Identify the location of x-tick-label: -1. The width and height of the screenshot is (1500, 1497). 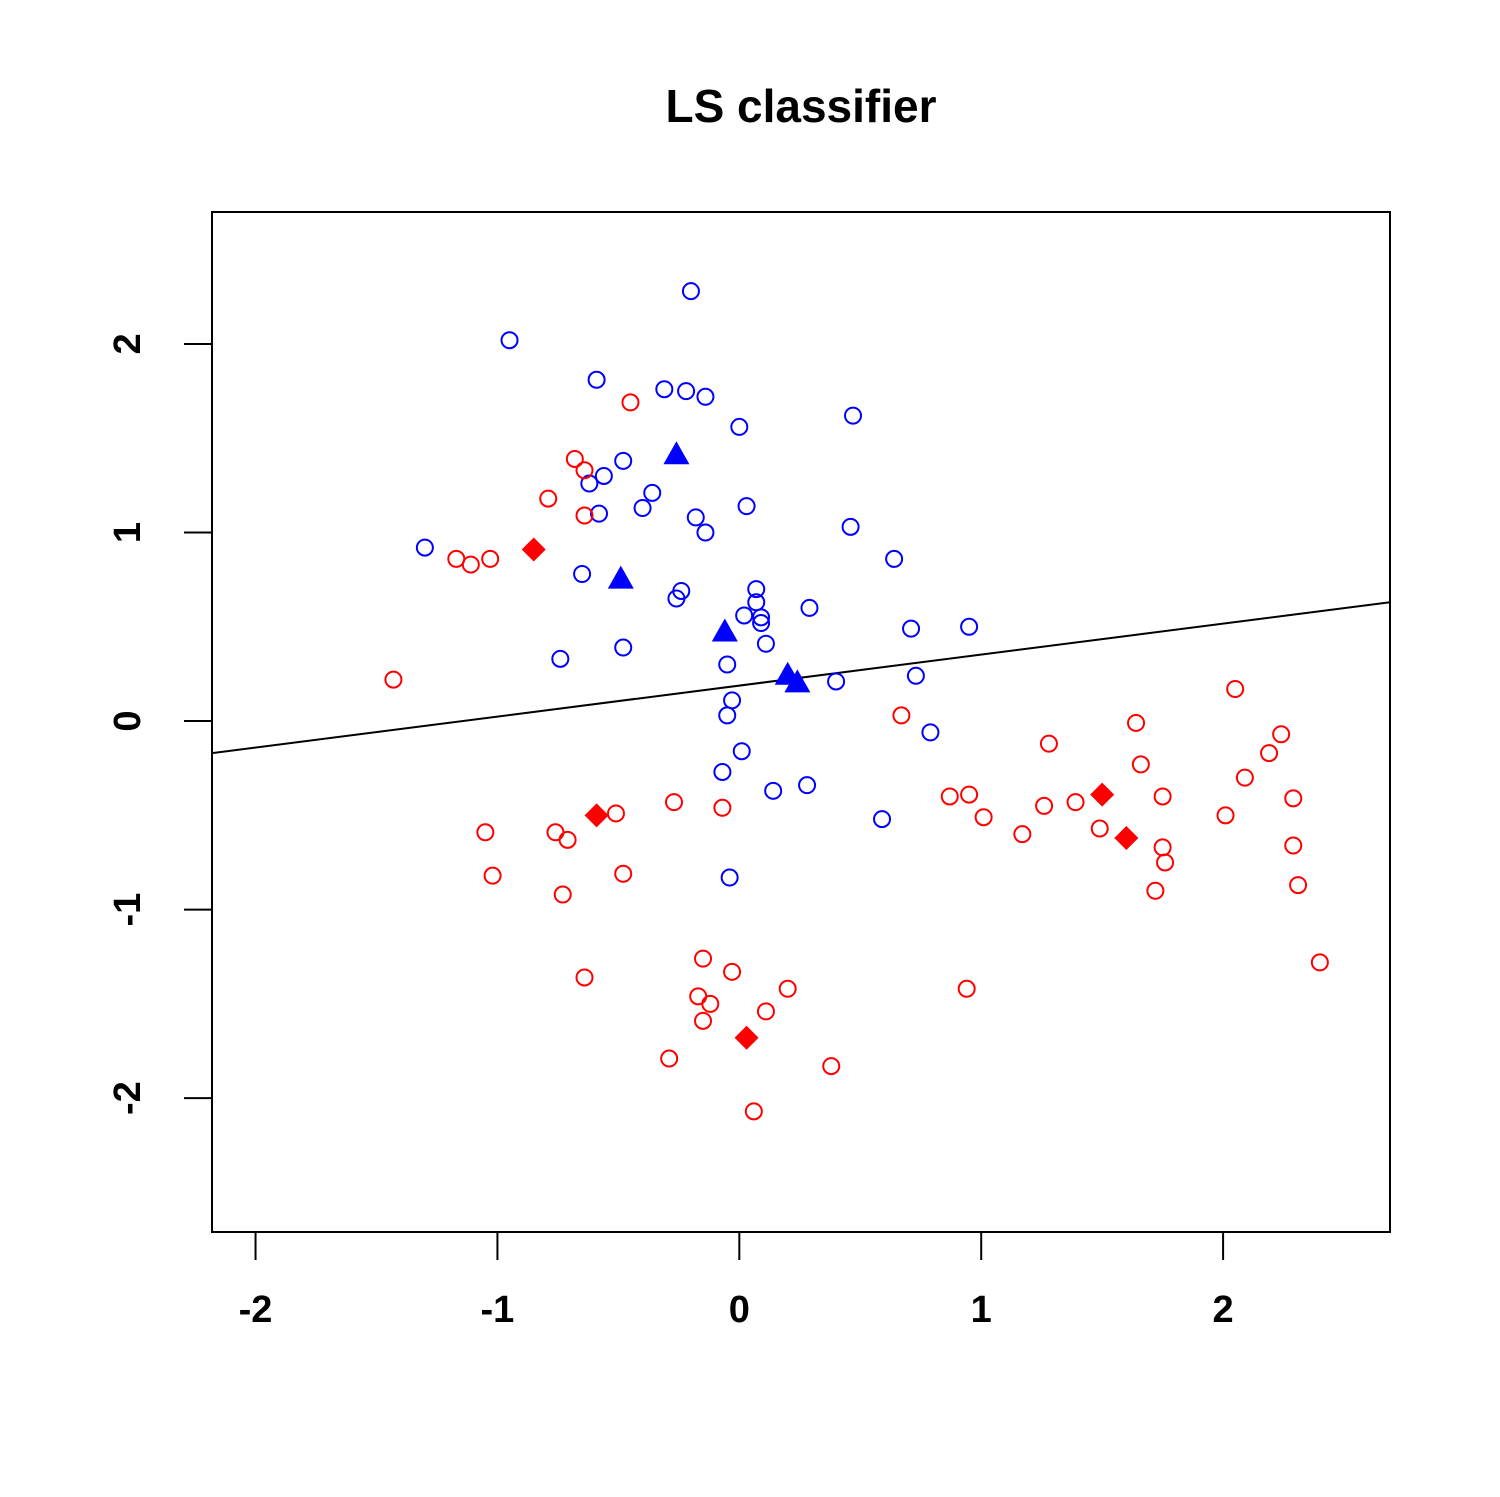
(498, 1310).